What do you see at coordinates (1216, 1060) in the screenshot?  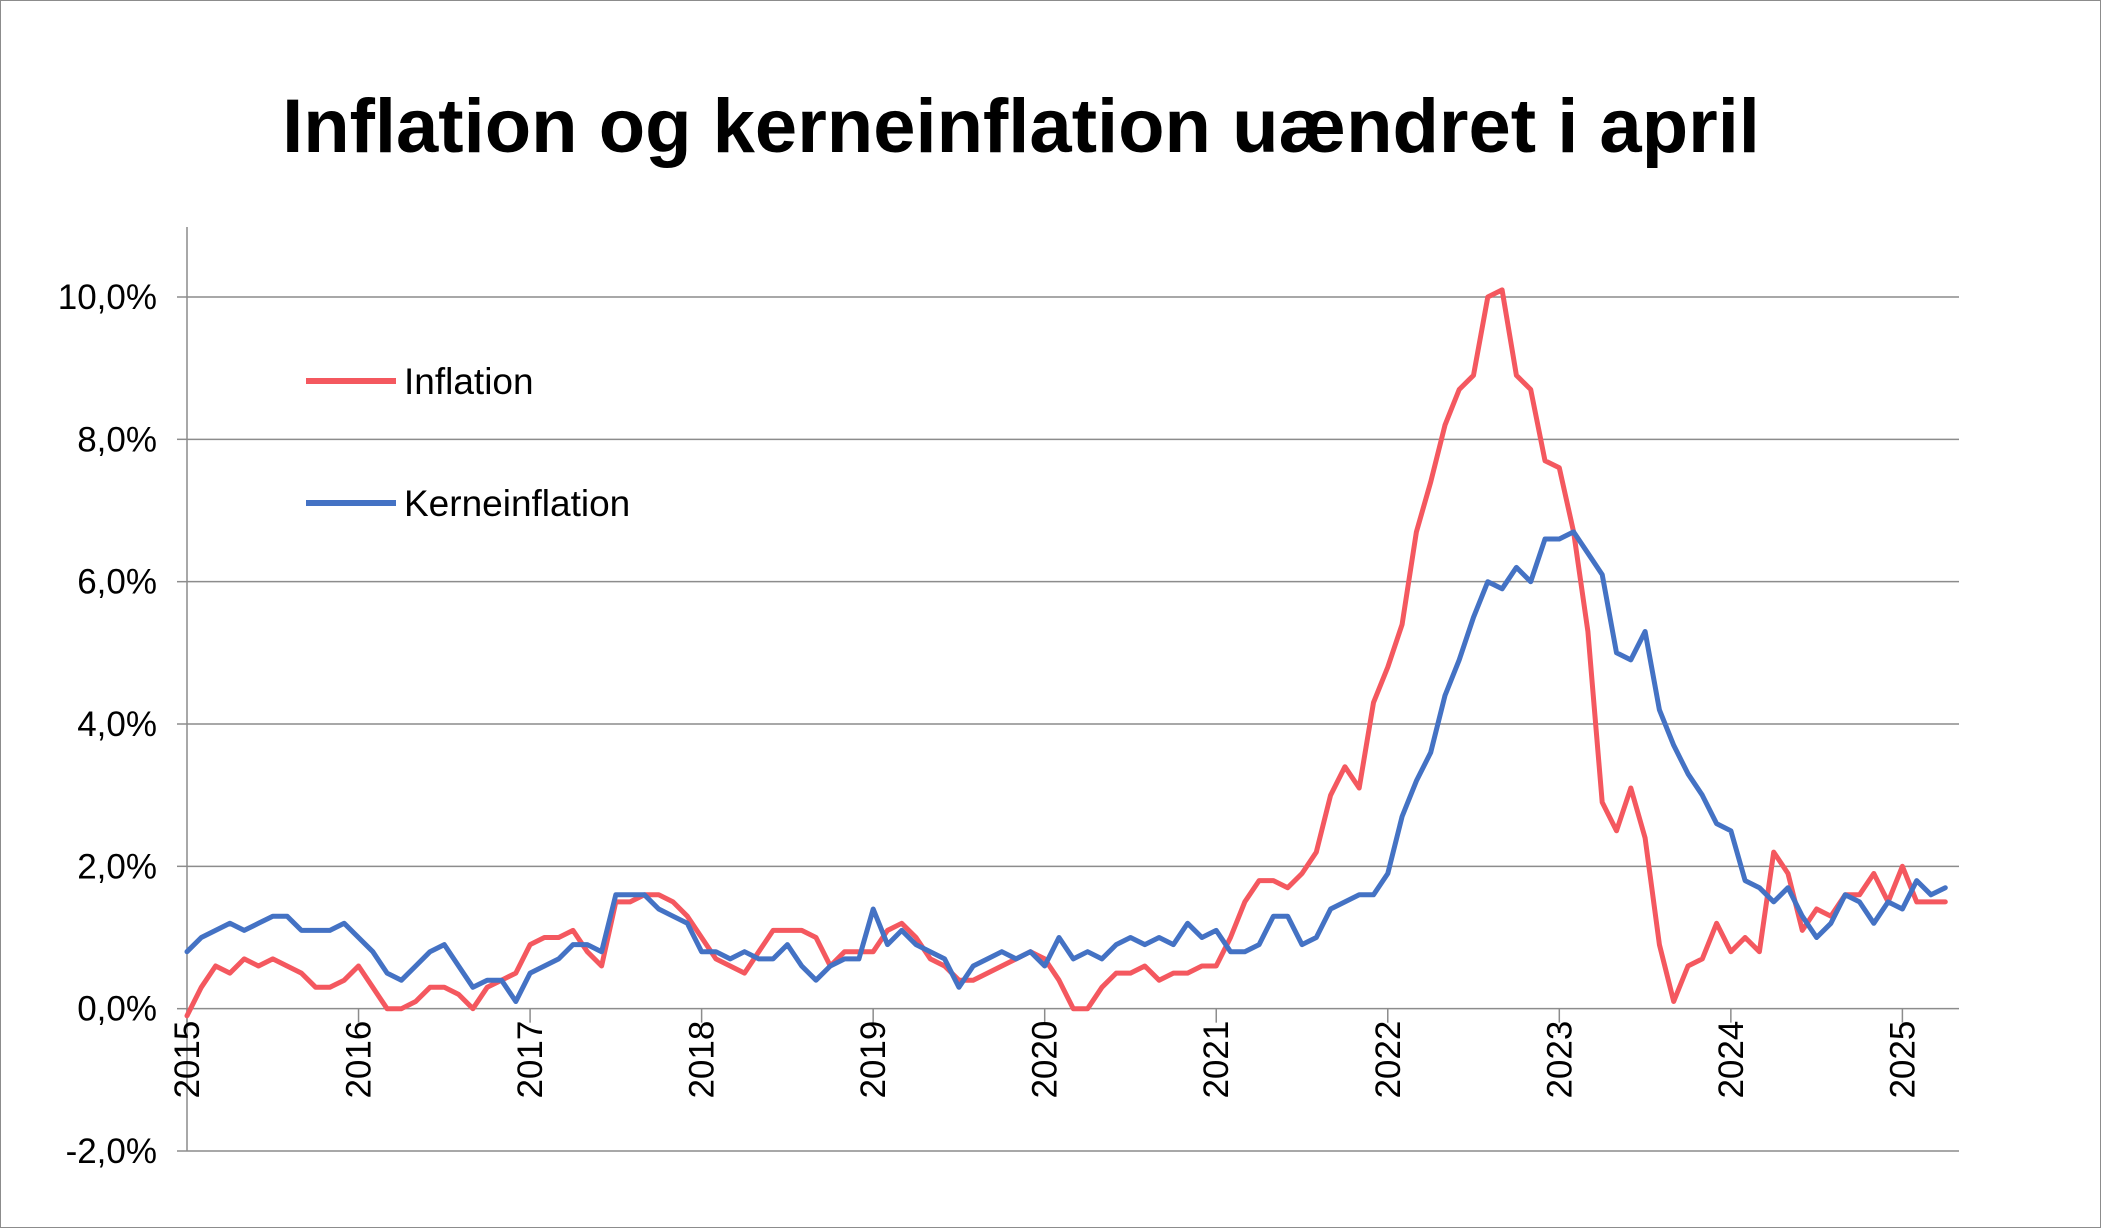 I see `x-tick-label: 2021` at bounding box center [1216, 1060].